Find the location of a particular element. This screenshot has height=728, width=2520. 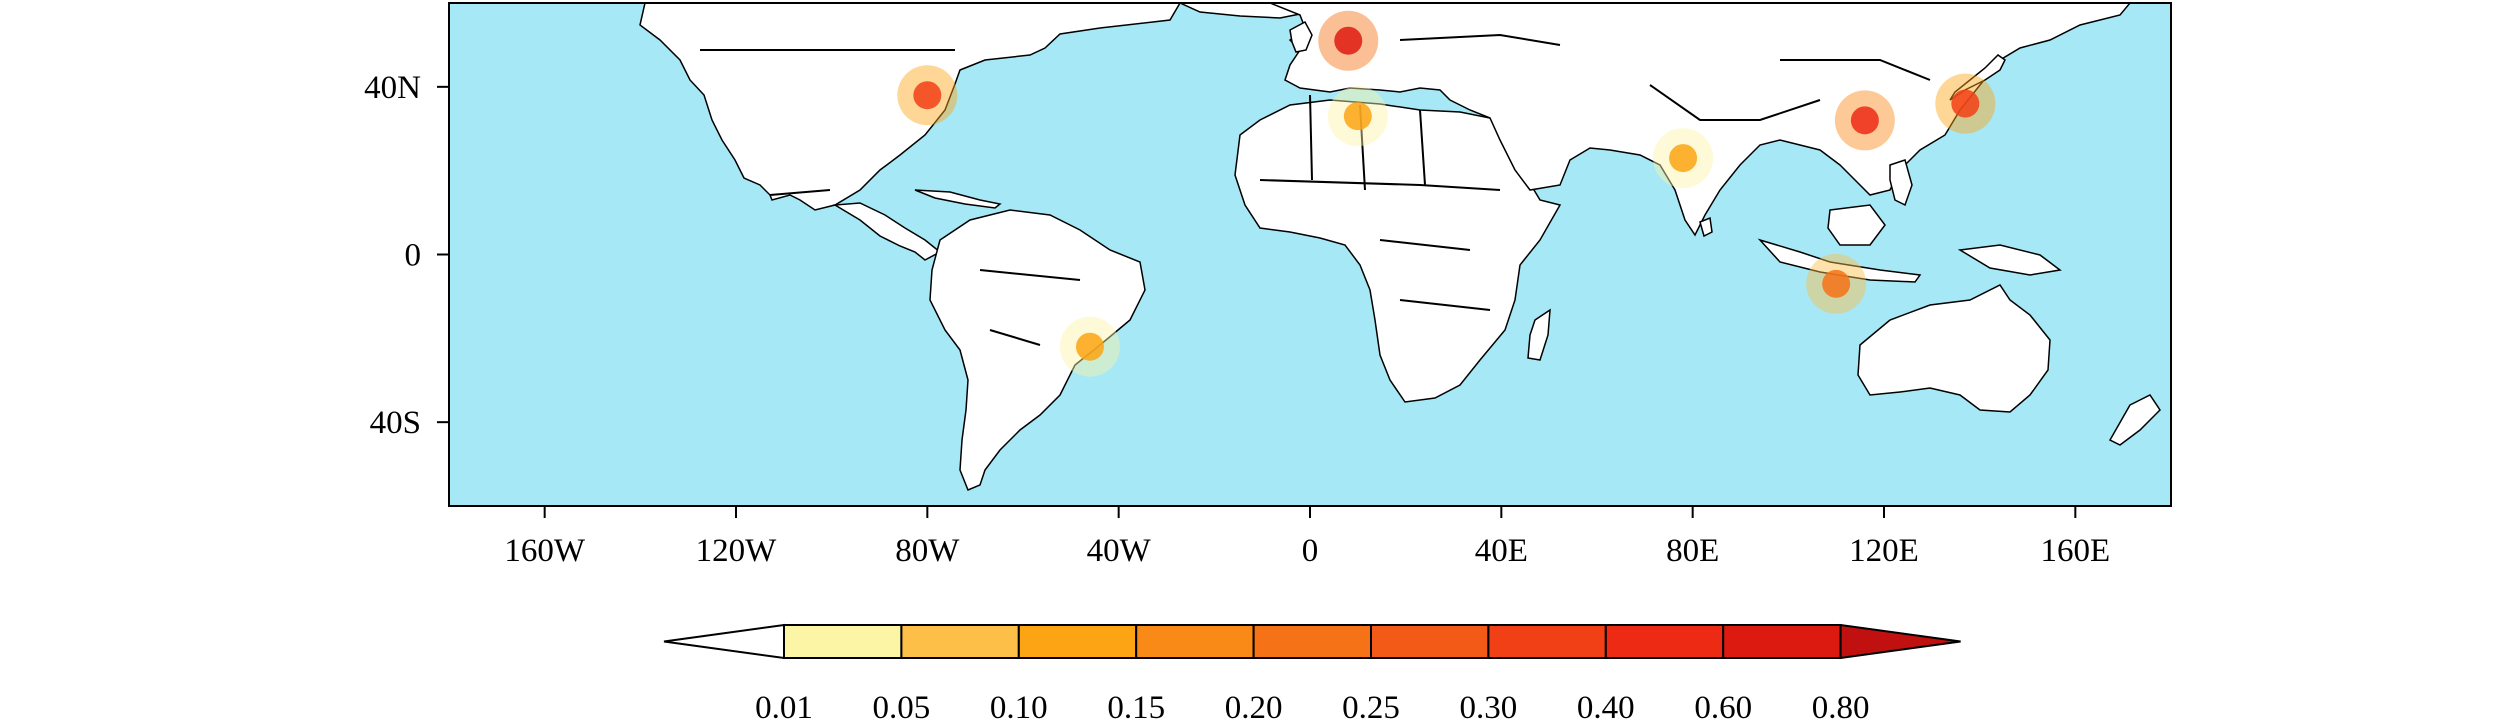

lon-tick-label: 120E is located at coordinates (1884, 551).